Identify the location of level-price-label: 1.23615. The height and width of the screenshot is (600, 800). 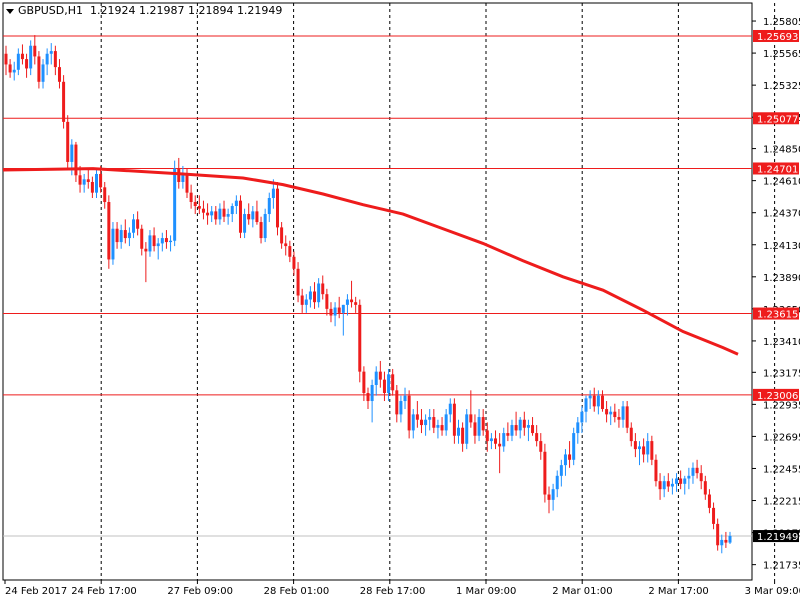
(777, 315).